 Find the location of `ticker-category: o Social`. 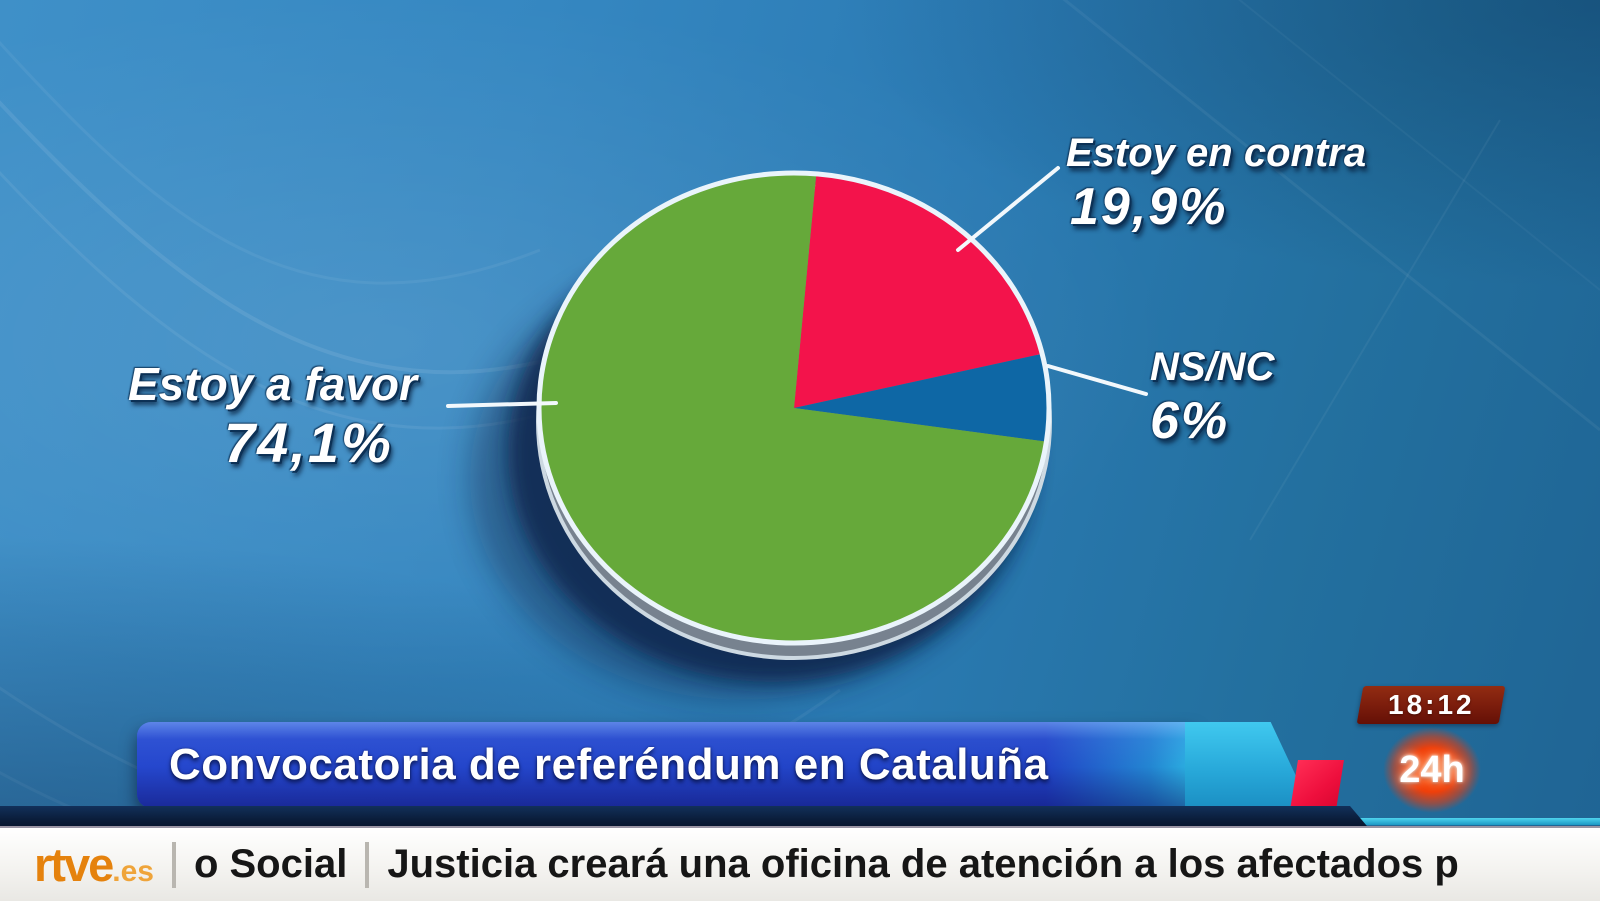

ticker-category: o Social is located at coordinates (270, 864).